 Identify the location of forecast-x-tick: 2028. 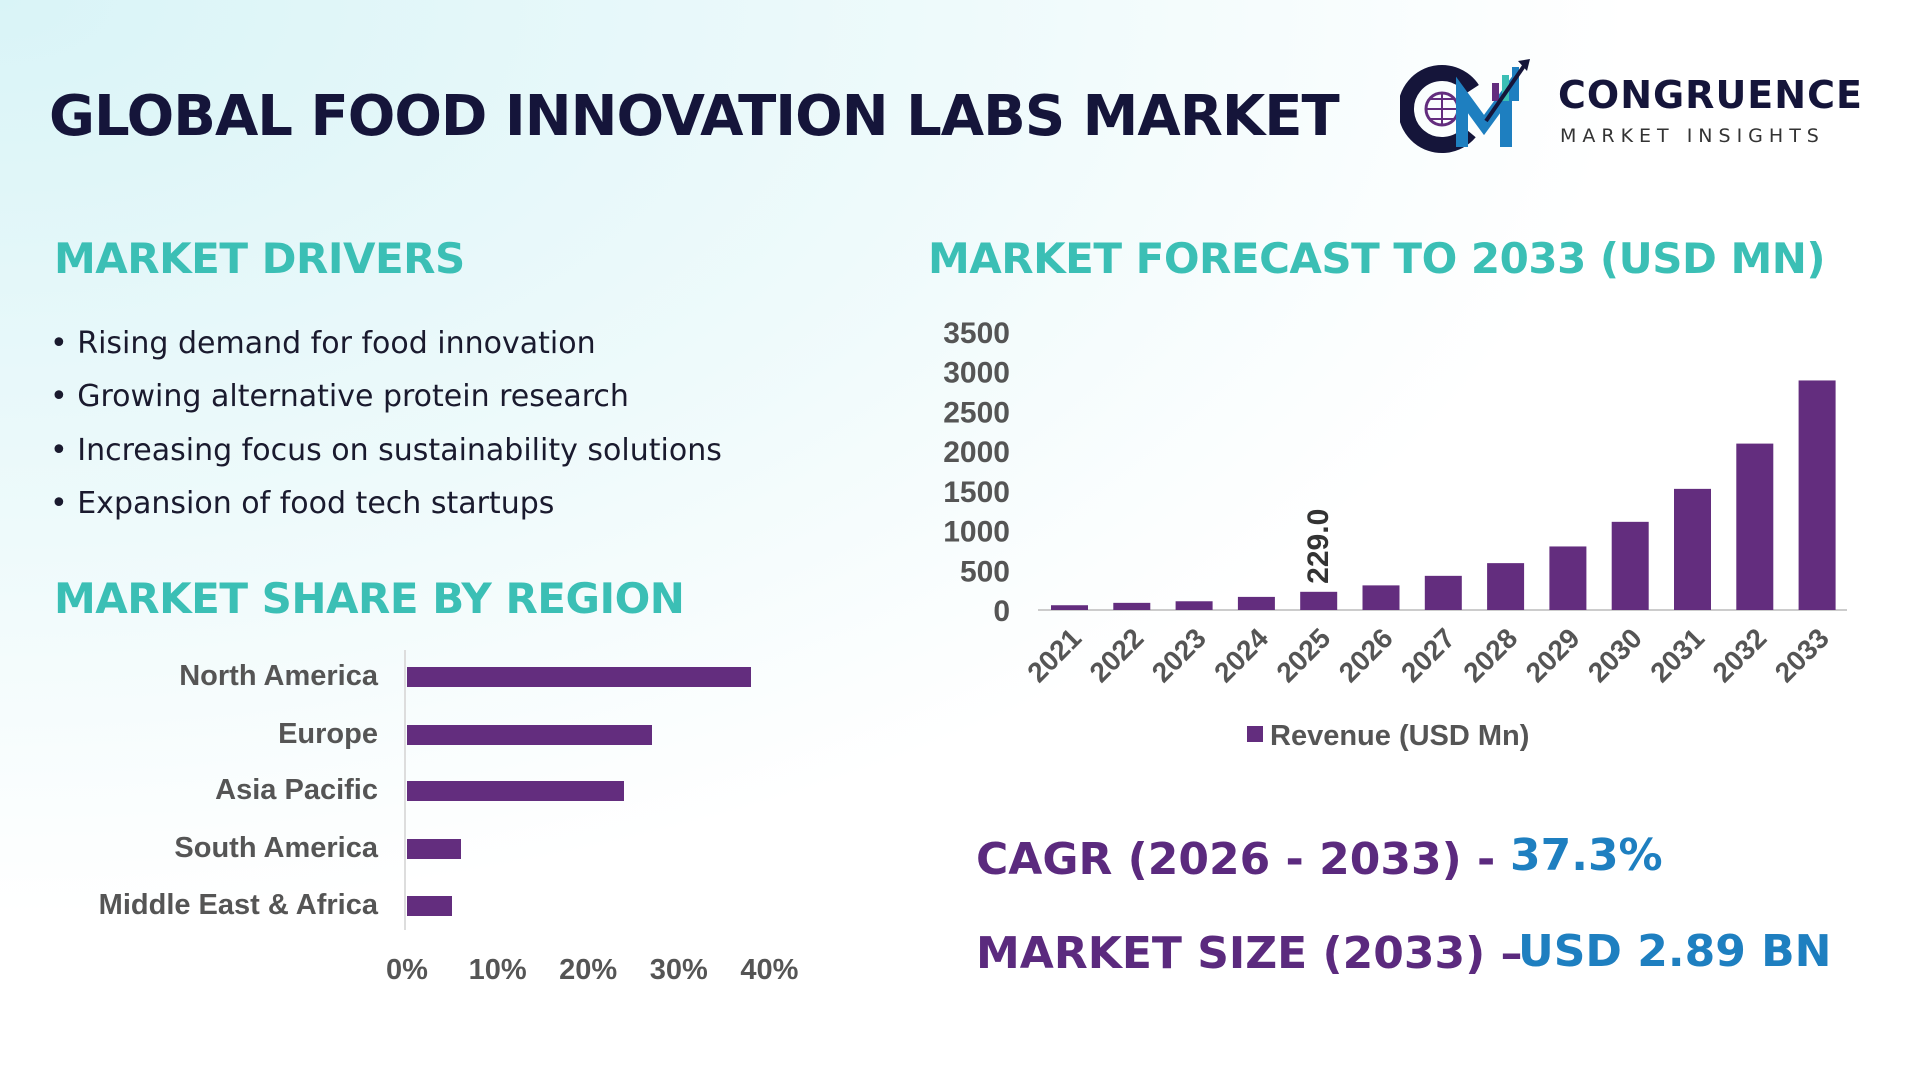
(1490, 655).